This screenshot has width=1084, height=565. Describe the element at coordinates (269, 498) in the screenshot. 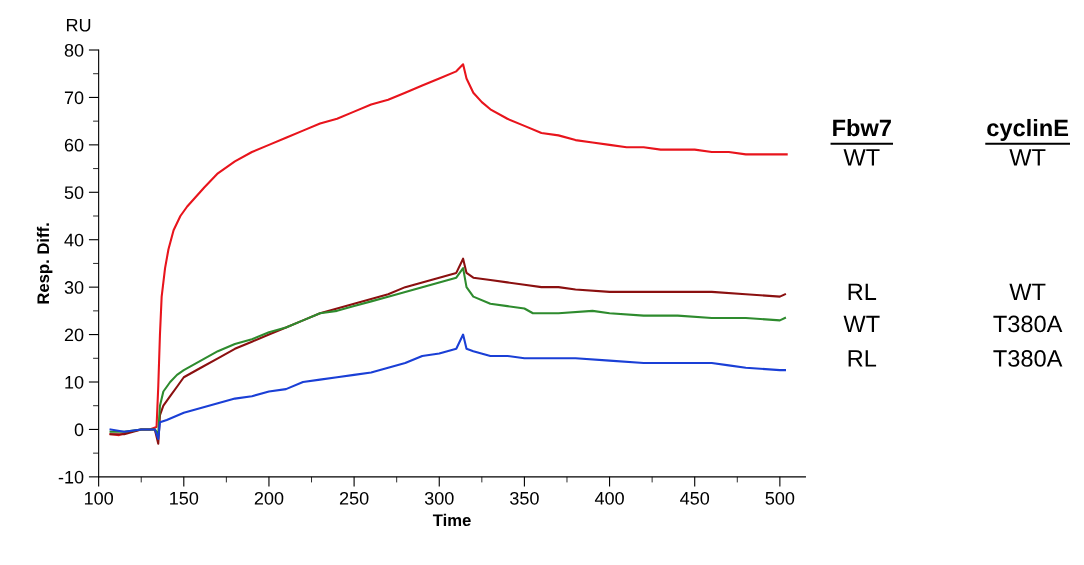

I see `x-tick-label: 200` at that location.